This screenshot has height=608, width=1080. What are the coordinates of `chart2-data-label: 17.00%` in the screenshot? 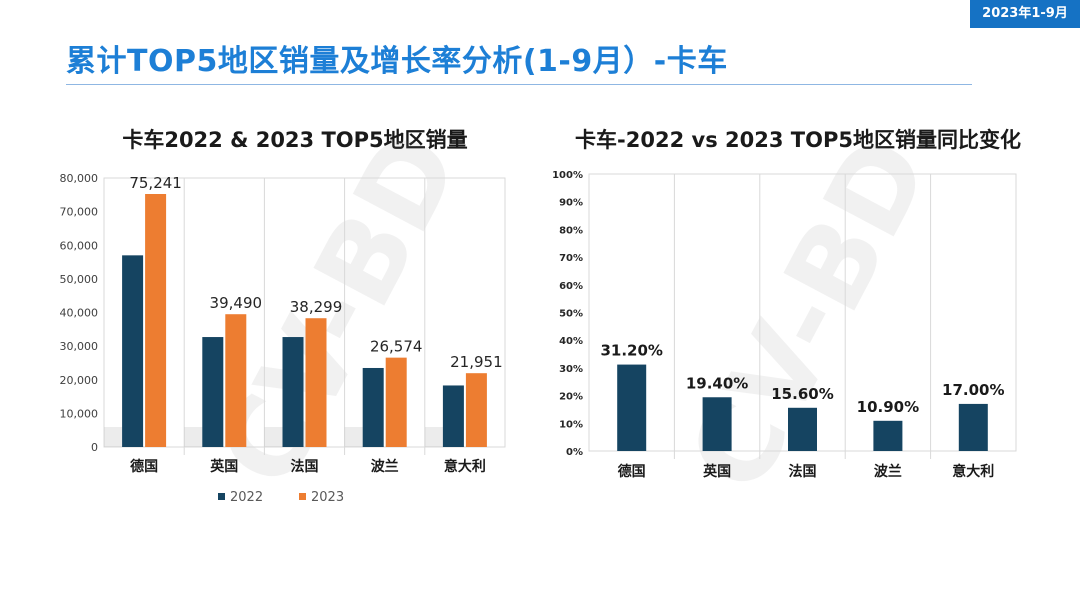 It's located at (973, 390).